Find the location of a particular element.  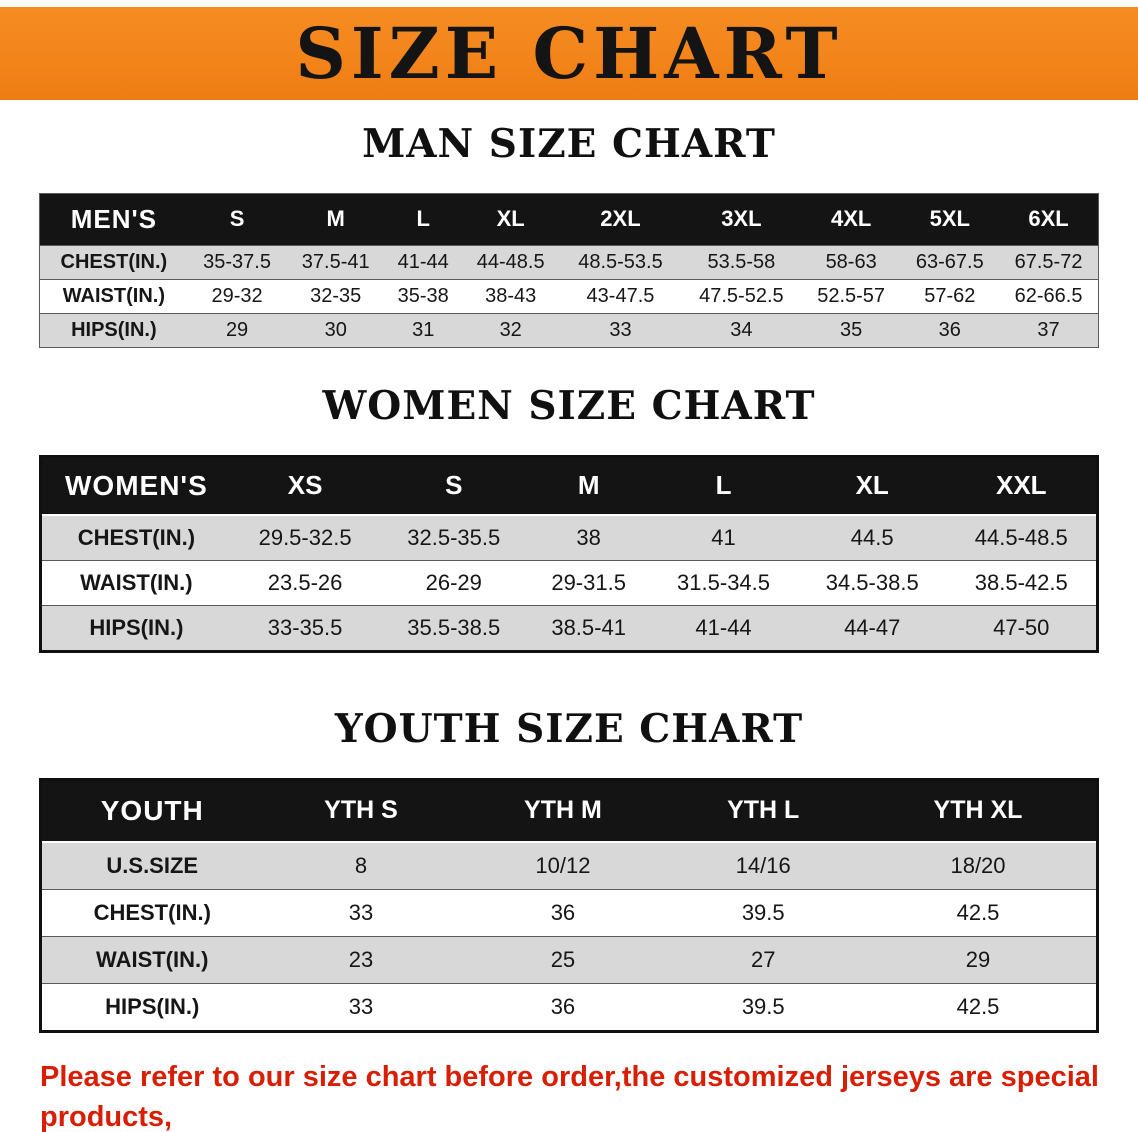

youth-section-heading: YOUTH SIZE CHART is located at coordinates (569, 728).